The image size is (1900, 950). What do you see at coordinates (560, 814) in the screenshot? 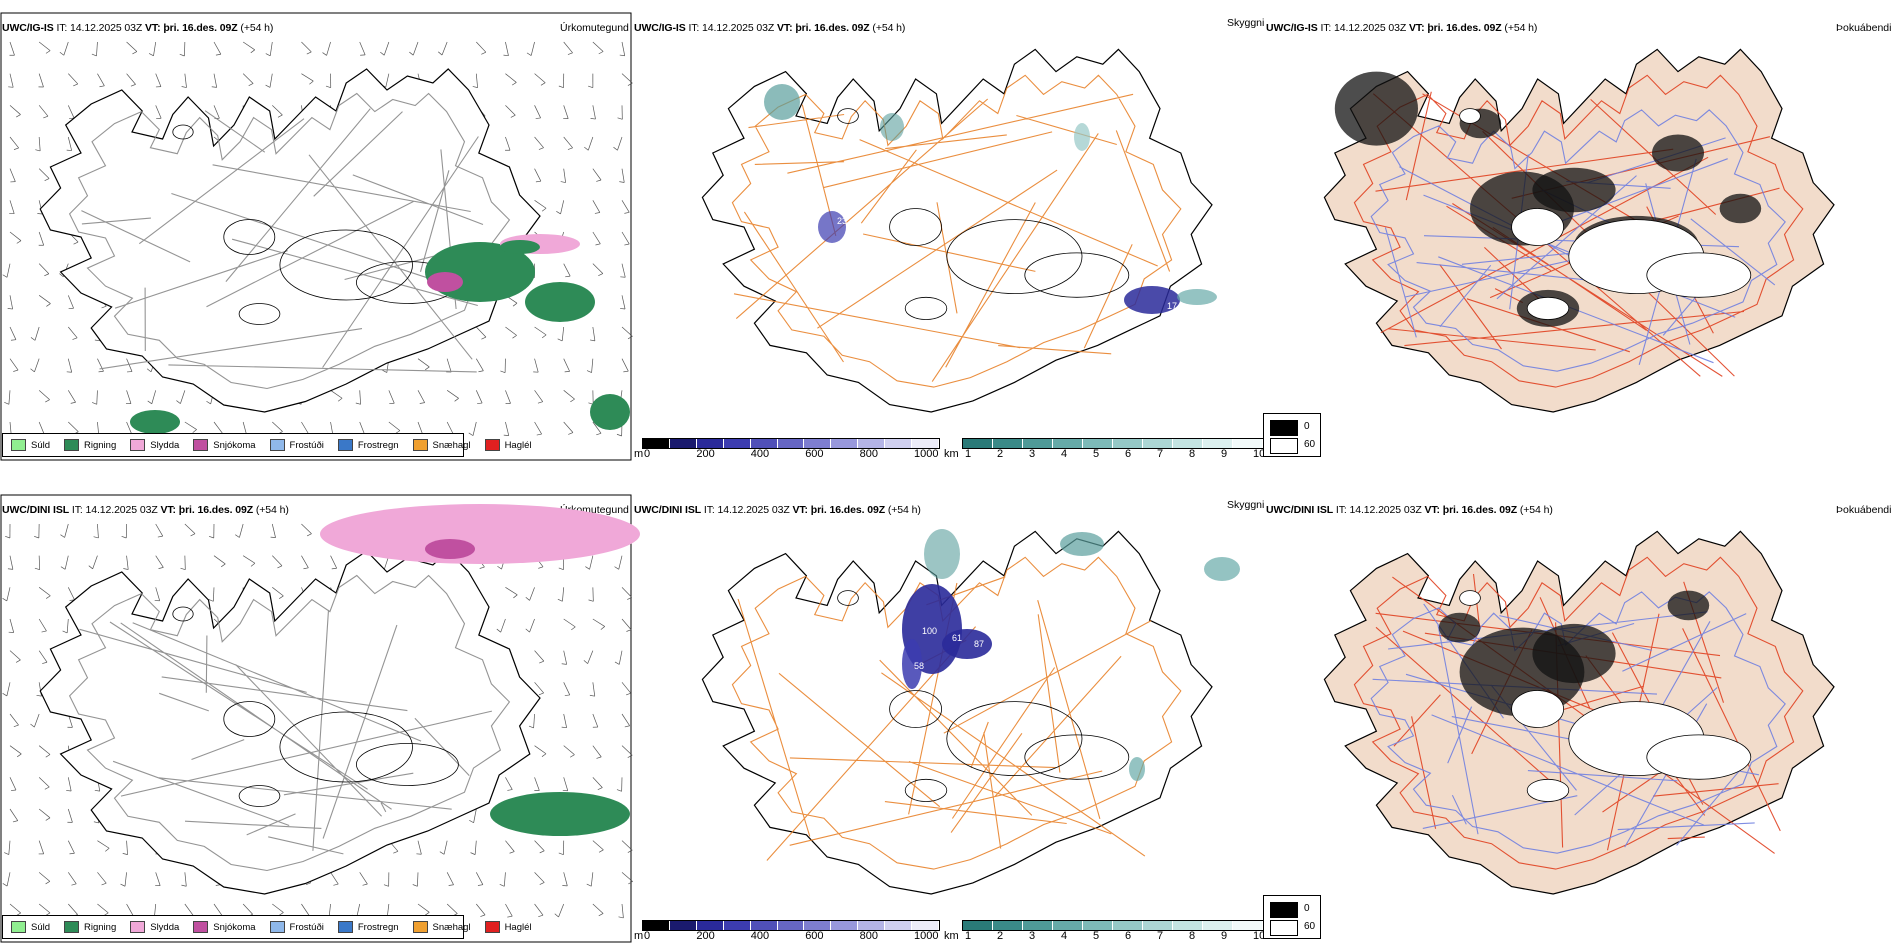
I see `rain-area` at bounding box center [560, 814].